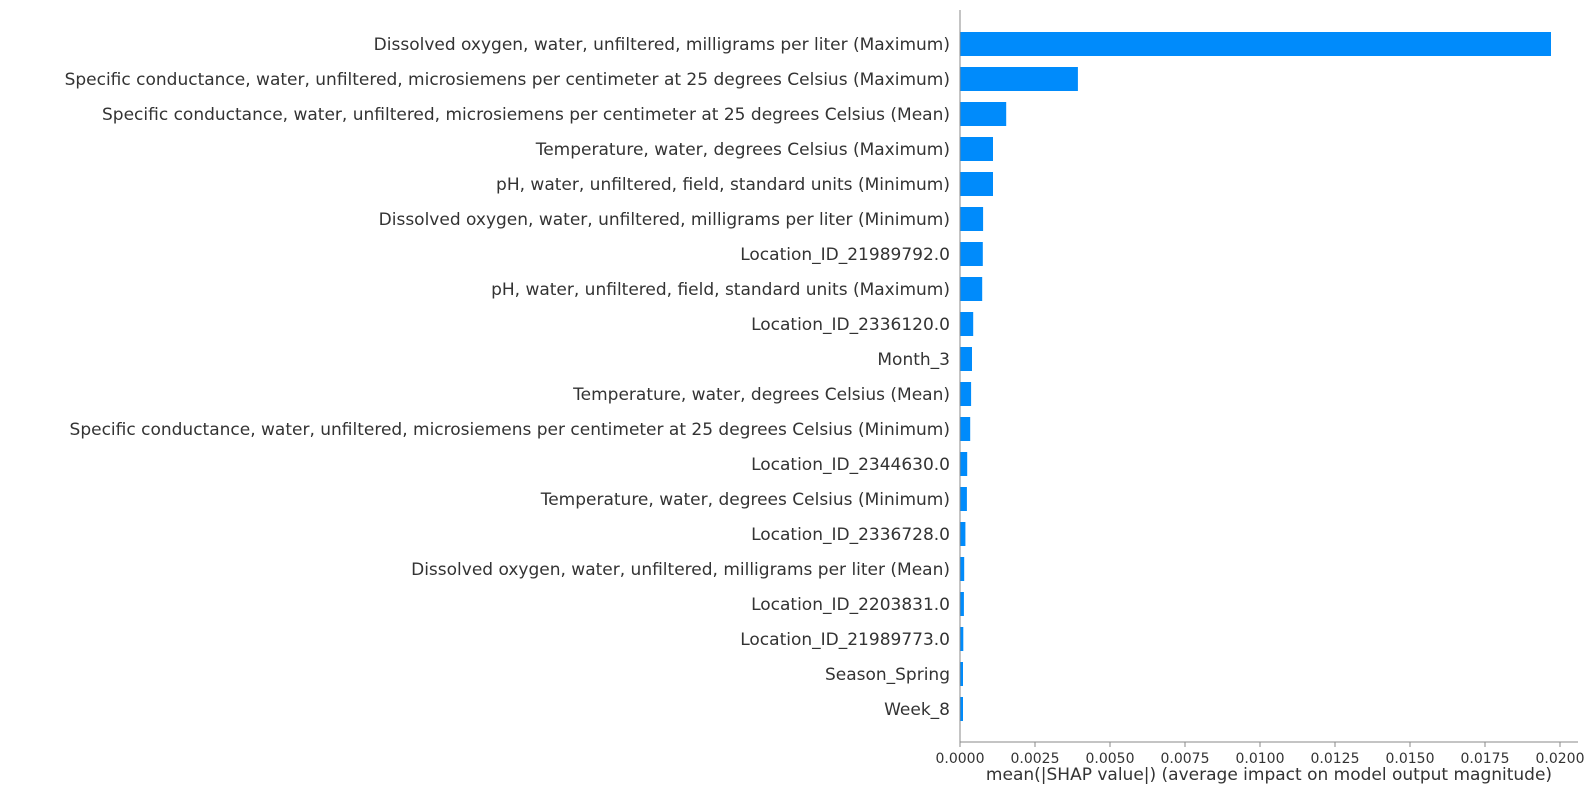  I want to click on x-tick-label: 0.0150, so click(1410, 759).